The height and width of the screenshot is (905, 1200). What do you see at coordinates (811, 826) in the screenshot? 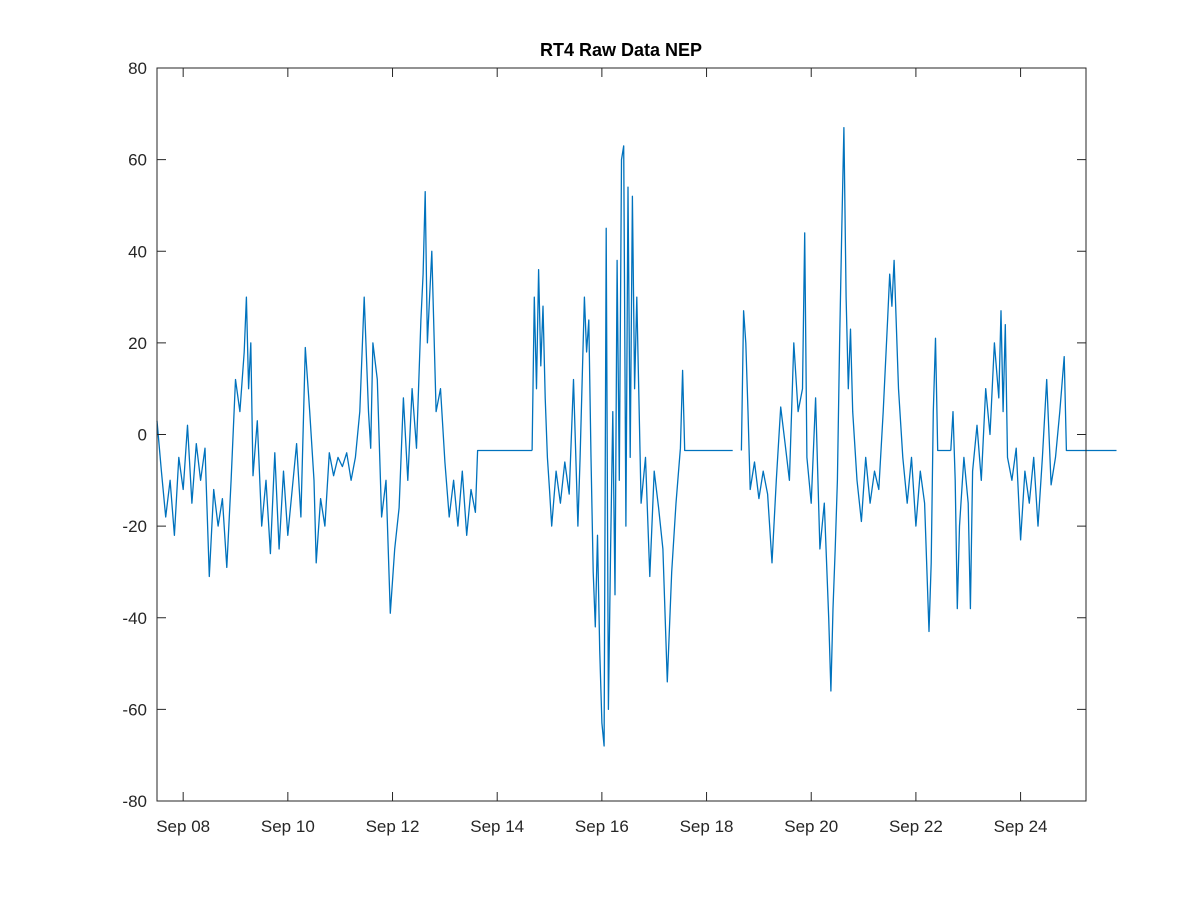
I see `x-tick-label: Sep 20` at bounding box center [811, 826].